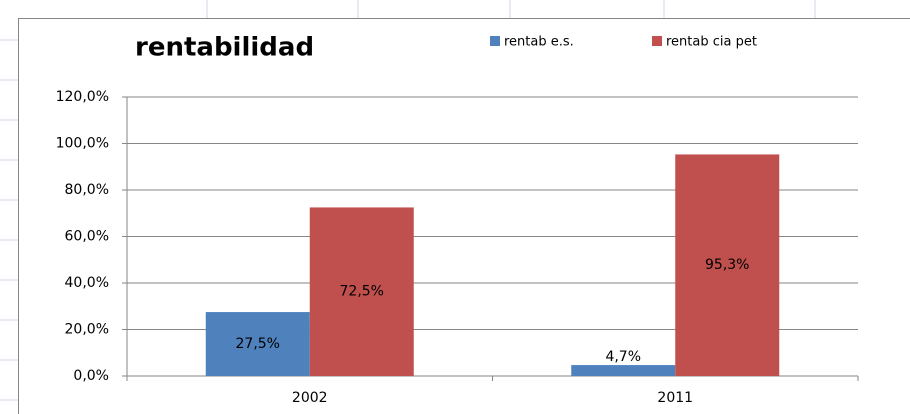 The height and width of the screenshot is (414, 910). What do you see at coordinates (87, 283) in the screenshot?
I see `y-tick-label: 40,0%` at bounding box center [87, 283].